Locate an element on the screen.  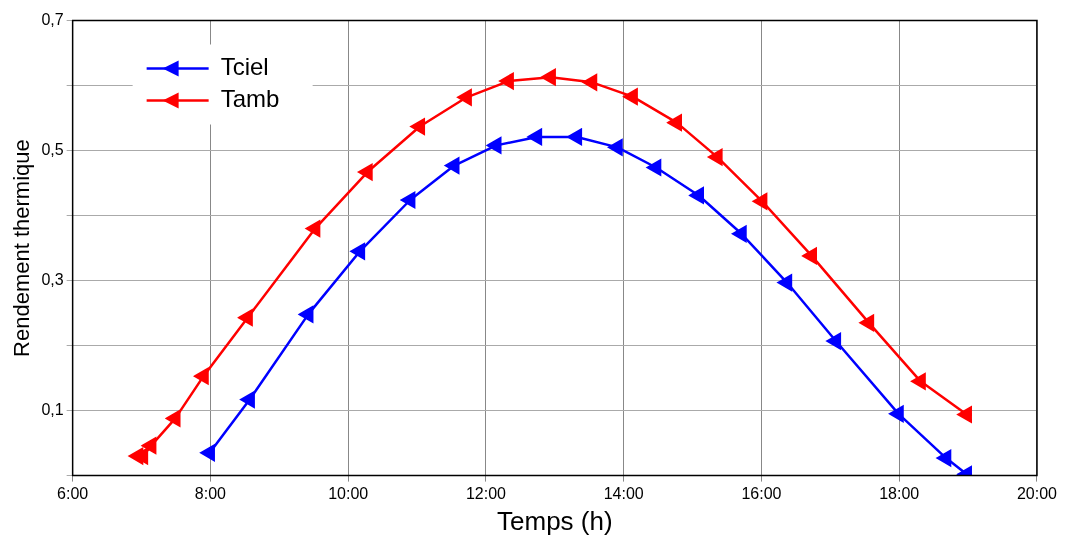
y-tick-label: 0,1 is located at coordinates (52, 410).